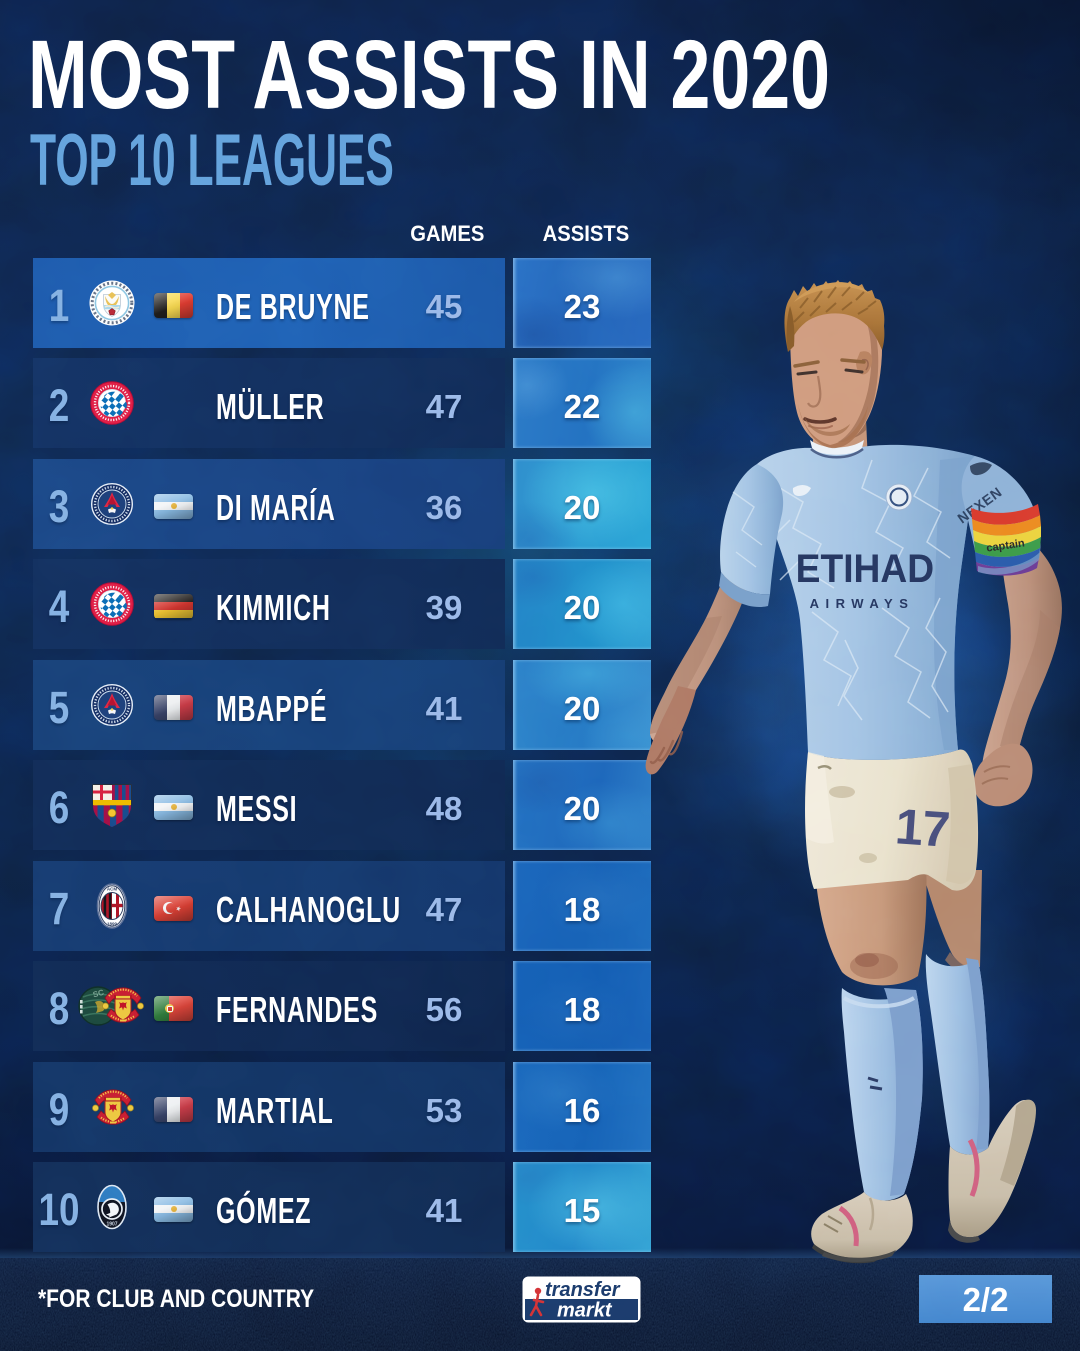 The height and width of the screenshot is (1351, 1080). What do you see at coordinates (865, 569) in the screenshot?
I see `svg-text: ETIHAD` at bounding box center [865, 569].